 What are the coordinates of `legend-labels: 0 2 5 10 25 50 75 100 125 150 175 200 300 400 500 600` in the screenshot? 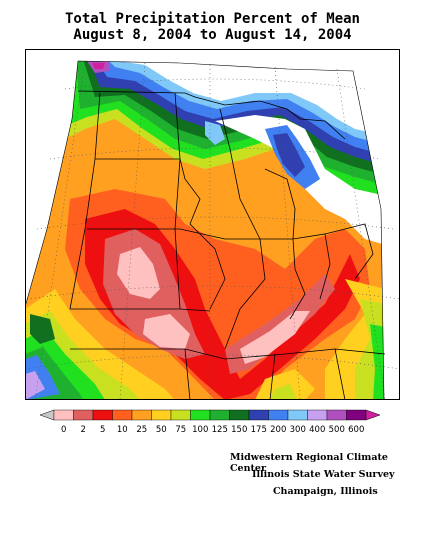 It's located at (212, 430).